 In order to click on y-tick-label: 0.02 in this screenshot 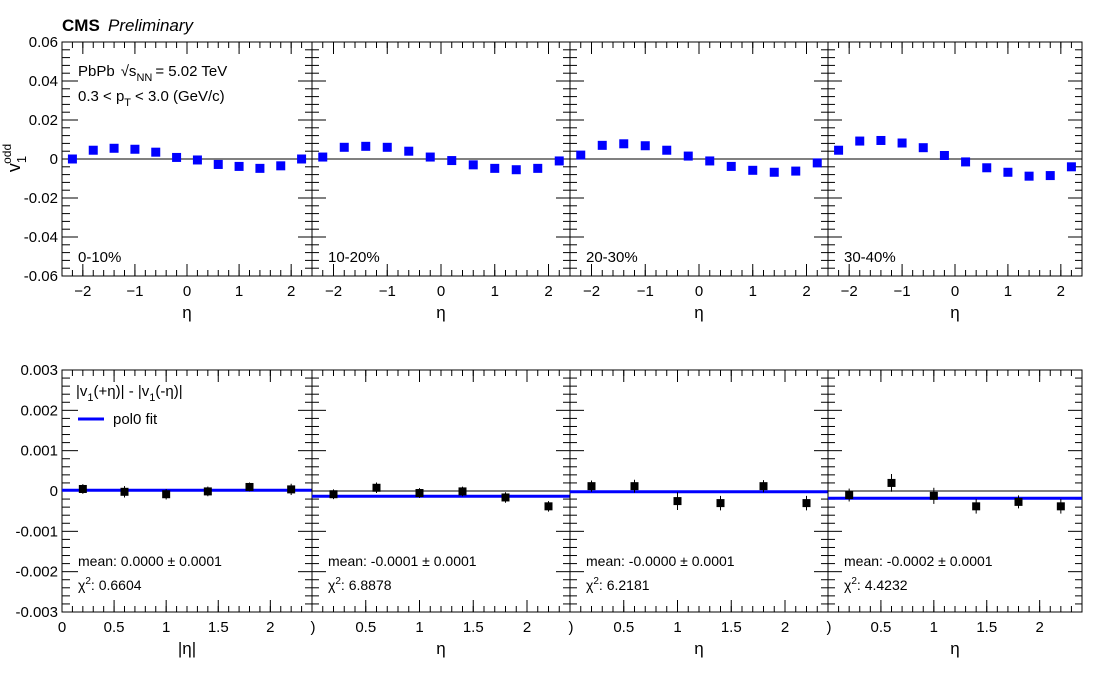, I will do `click(43, 120)`.